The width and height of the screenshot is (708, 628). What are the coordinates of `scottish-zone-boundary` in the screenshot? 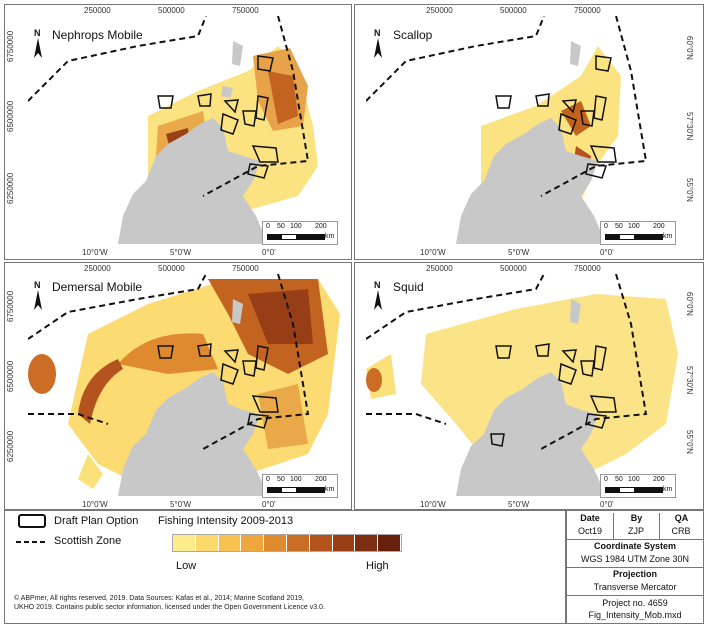 It's located at (169, 362).